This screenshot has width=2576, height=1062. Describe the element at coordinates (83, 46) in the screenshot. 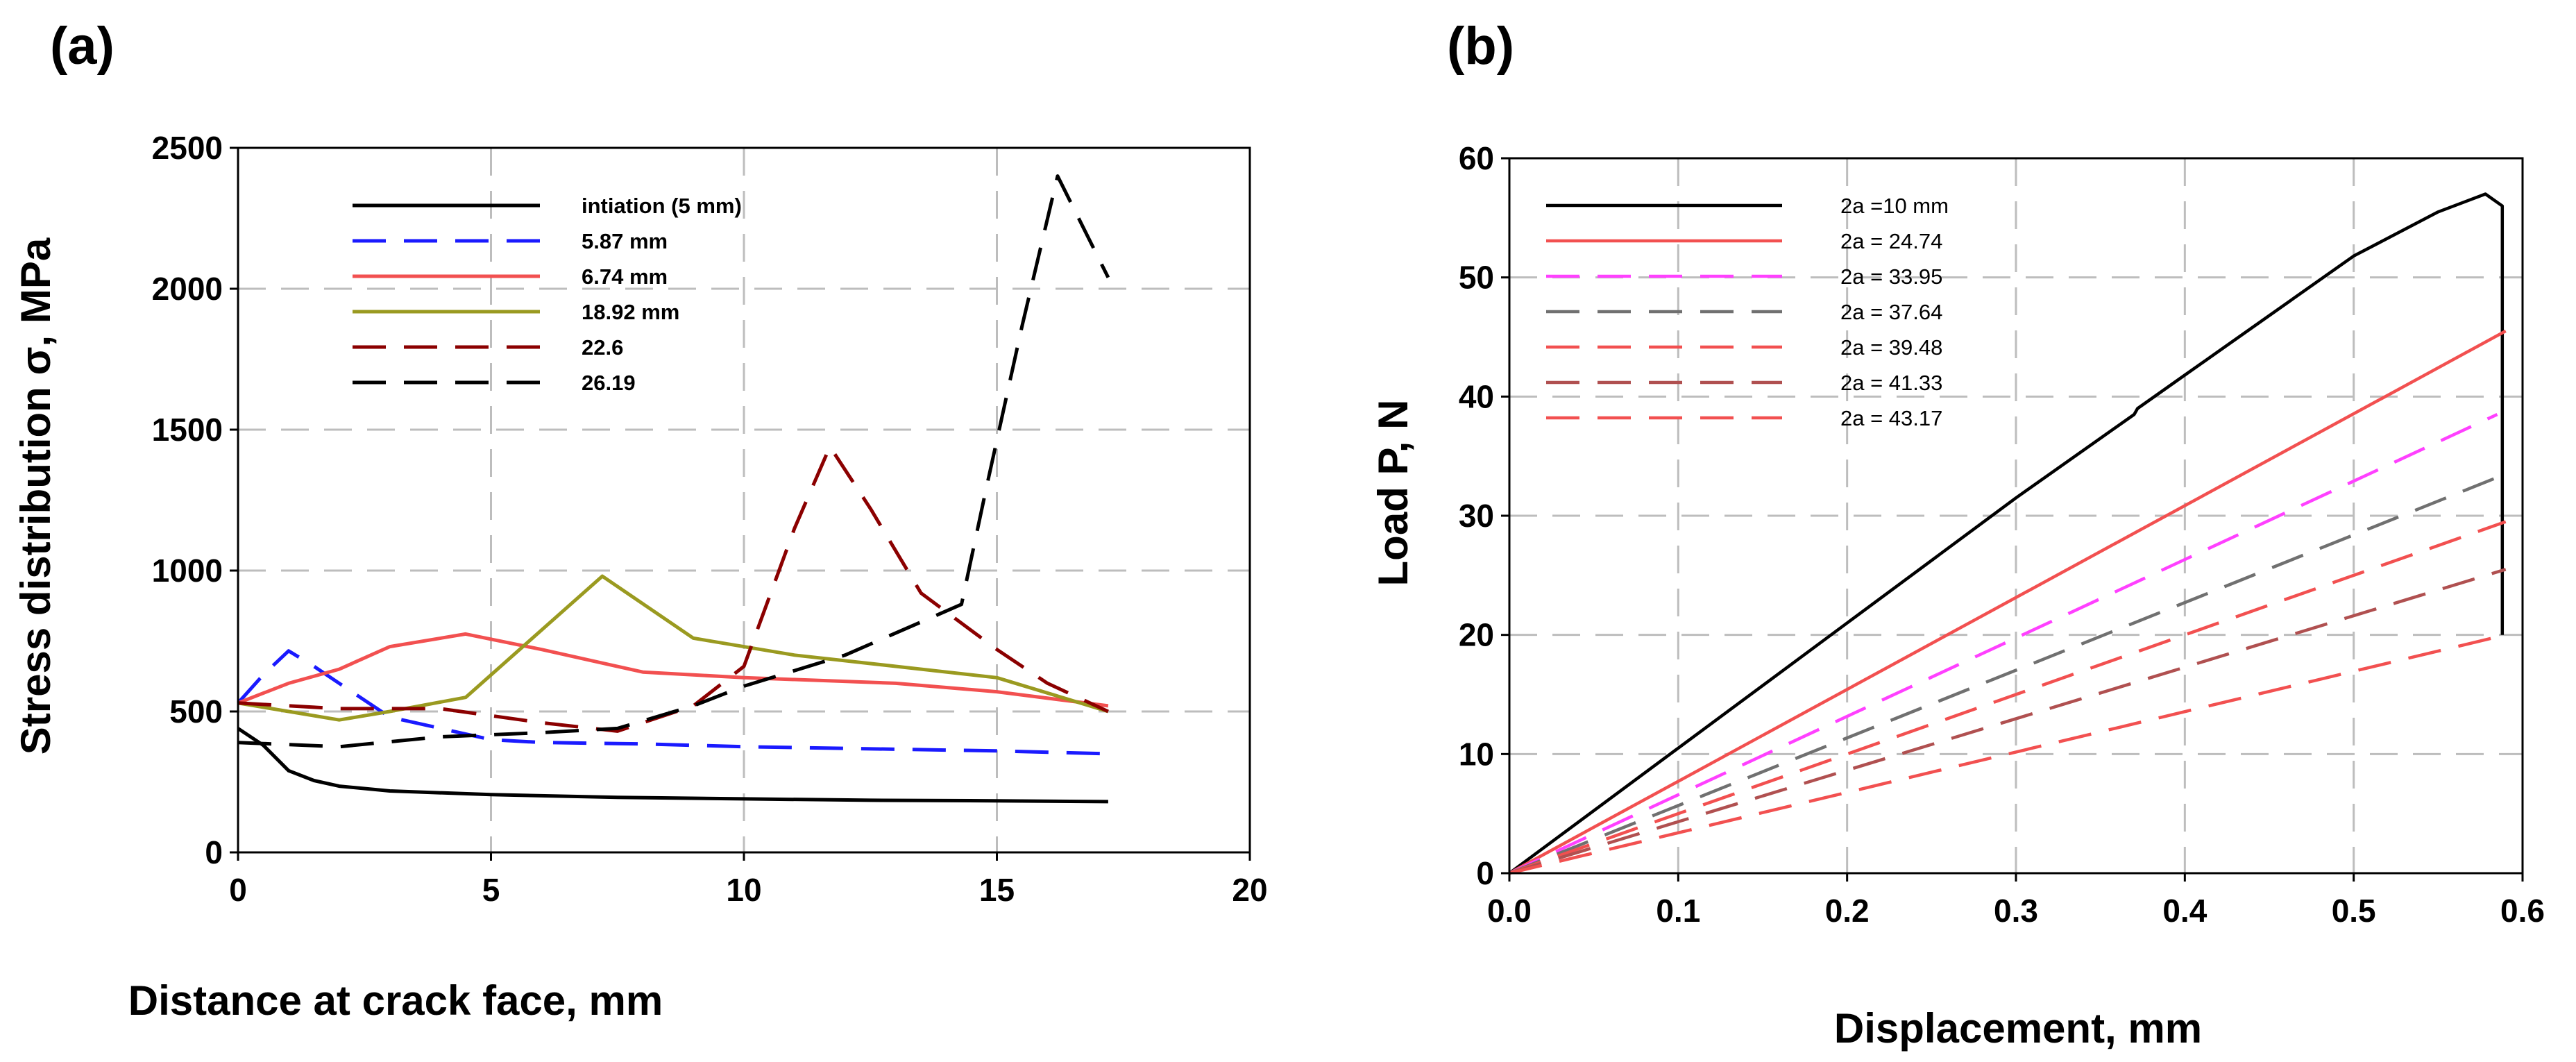

I see `panel-a-label: (a)` at that location.